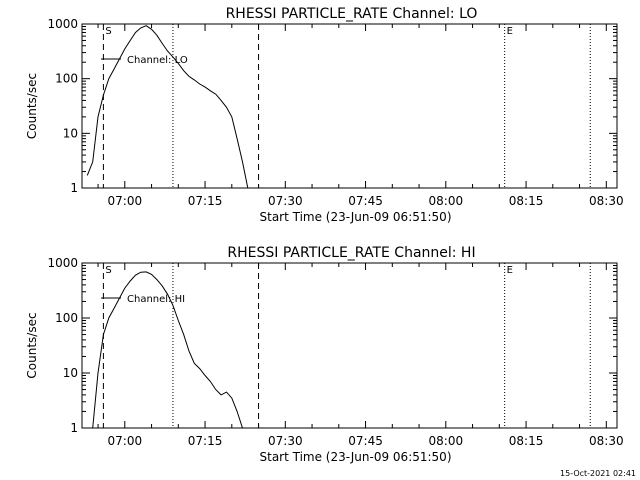  I want to click on chart-title: RHESSI PARTICLE_RATE Channel: LO, so click(352, 14).